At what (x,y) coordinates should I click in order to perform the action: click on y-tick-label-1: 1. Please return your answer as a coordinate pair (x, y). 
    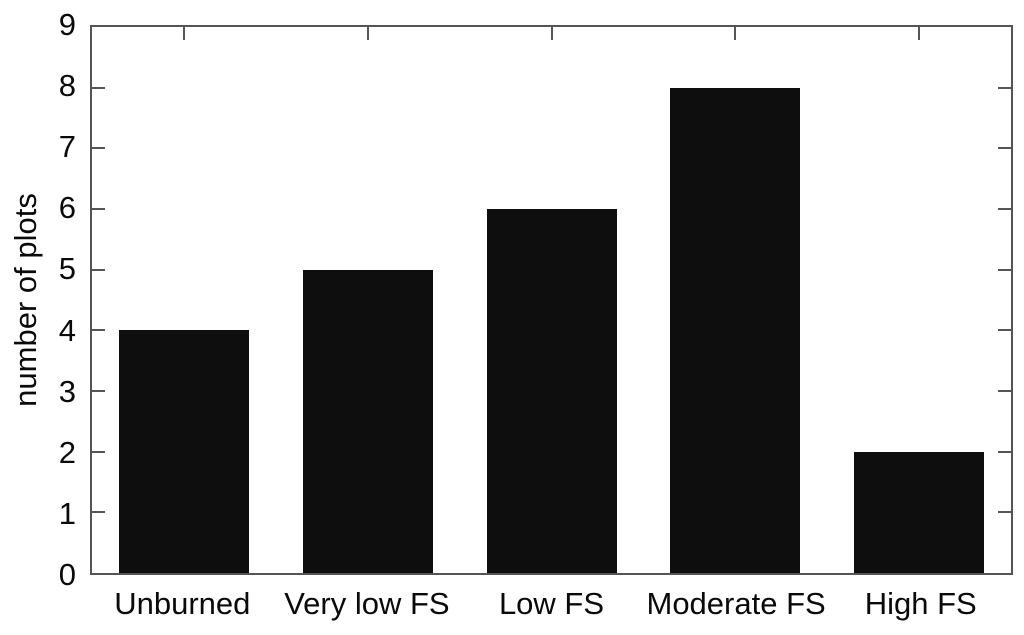
    Looking at the image, I should click on (67, 513).